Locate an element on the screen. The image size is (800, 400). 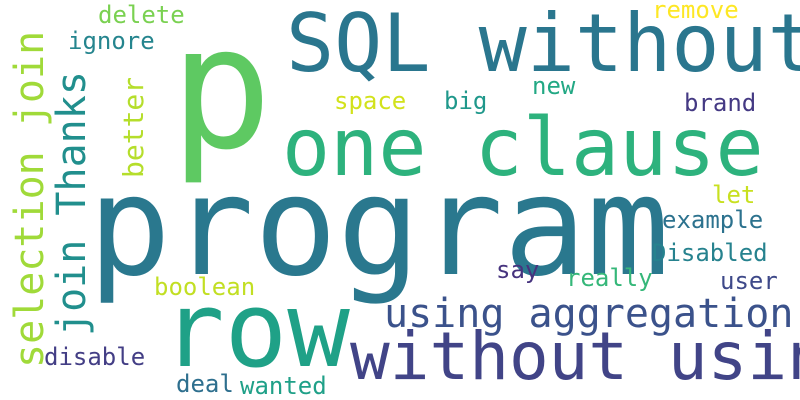
word-say: say is located at coordinates (518, 270).